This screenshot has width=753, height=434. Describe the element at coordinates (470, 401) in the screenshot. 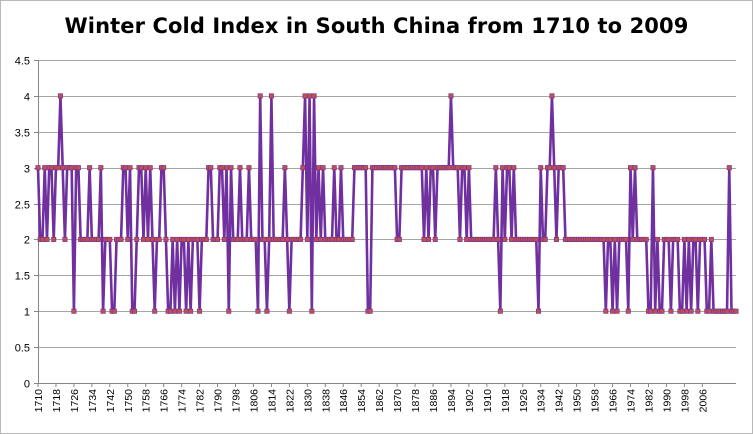

I see `x-tick-label: 1902` at that location.